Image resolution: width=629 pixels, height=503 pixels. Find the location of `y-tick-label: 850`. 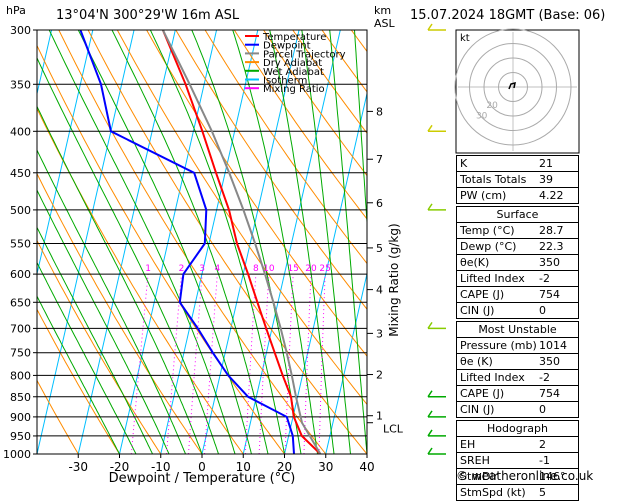

y-tick-label: 850 is located at coordinates (20, 397).